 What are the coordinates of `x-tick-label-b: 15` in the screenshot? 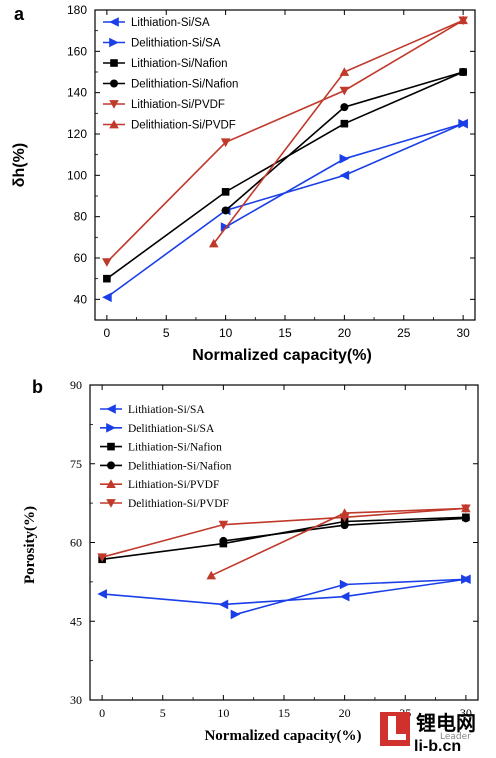 It's located at (284, 713).